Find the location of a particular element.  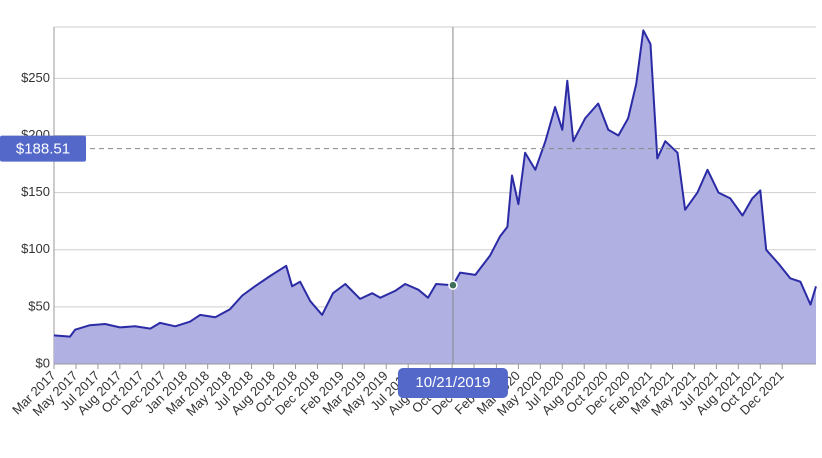

y-tick-label: $250 is located at coordinates (35, 77).